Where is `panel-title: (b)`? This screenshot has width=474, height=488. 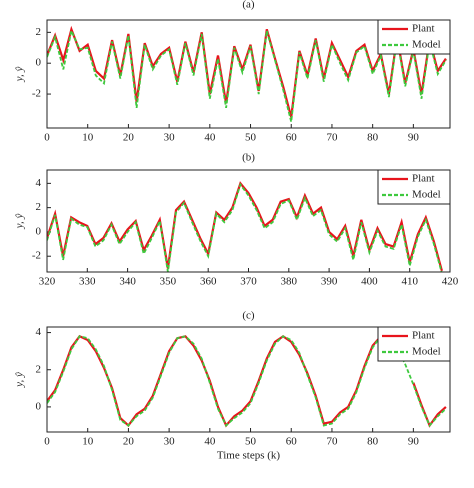
panel-title: (b) is located at coordinates (248, 158).